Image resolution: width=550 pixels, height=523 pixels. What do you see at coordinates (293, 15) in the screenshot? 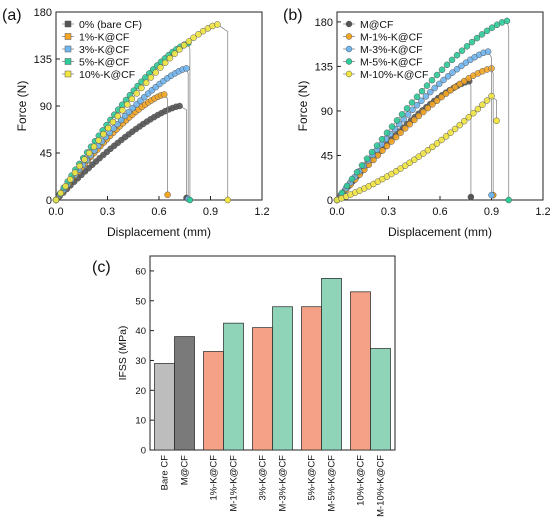
I see `panel-label: (b)` at bounding box center [293, 15].